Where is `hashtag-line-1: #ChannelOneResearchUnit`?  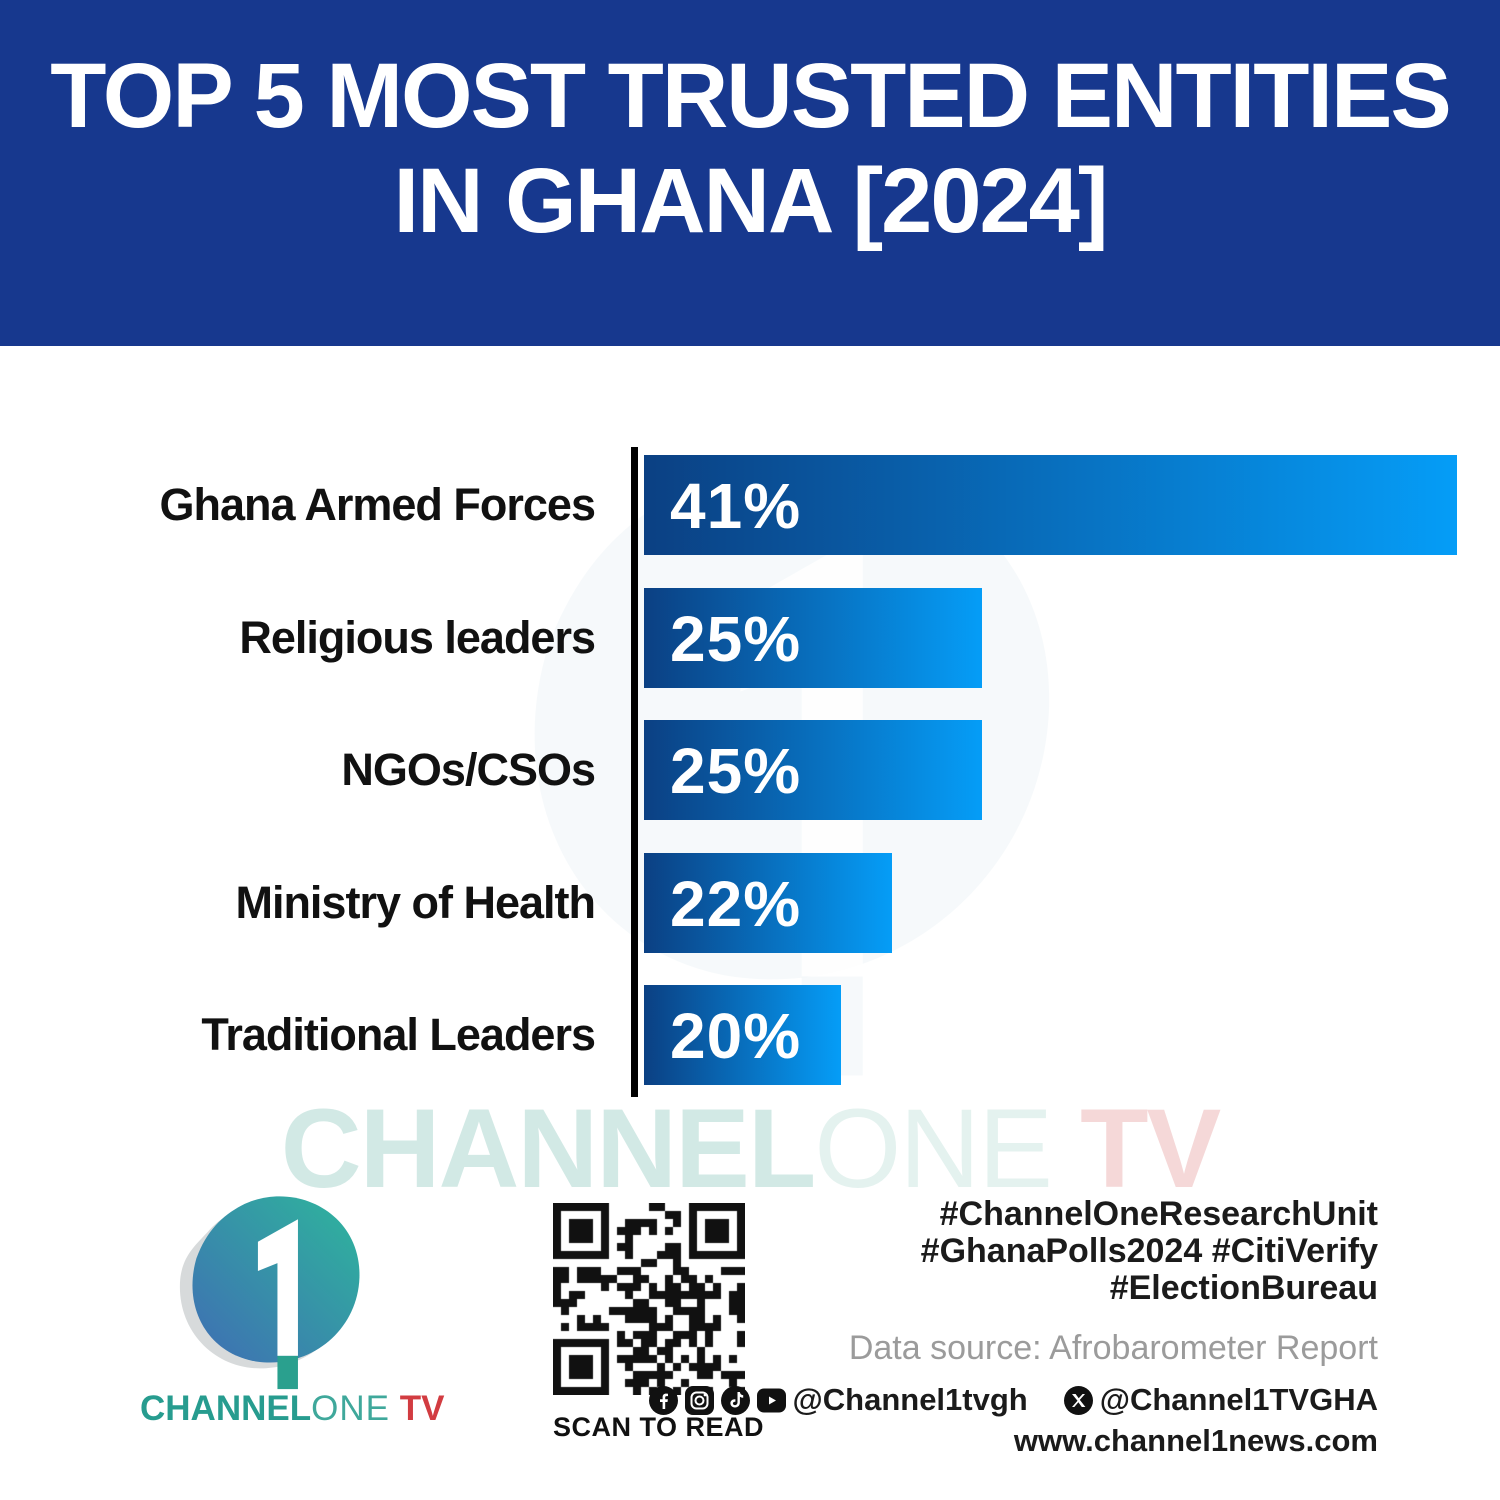
hashtag-line-1: #ChannelOneResearchUnit is located at coordinates (1158, 1214).